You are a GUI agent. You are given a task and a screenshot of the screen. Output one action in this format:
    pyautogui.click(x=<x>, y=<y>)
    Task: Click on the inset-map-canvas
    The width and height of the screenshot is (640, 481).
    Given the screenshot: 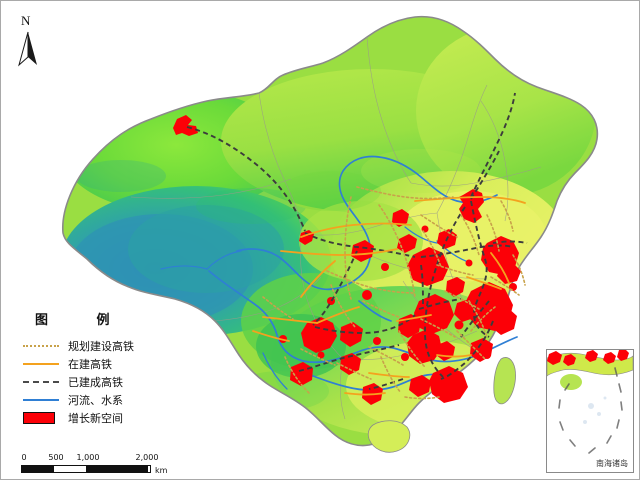 What is the action you would take?
    pyautogui.click(x=590, y=411)
    